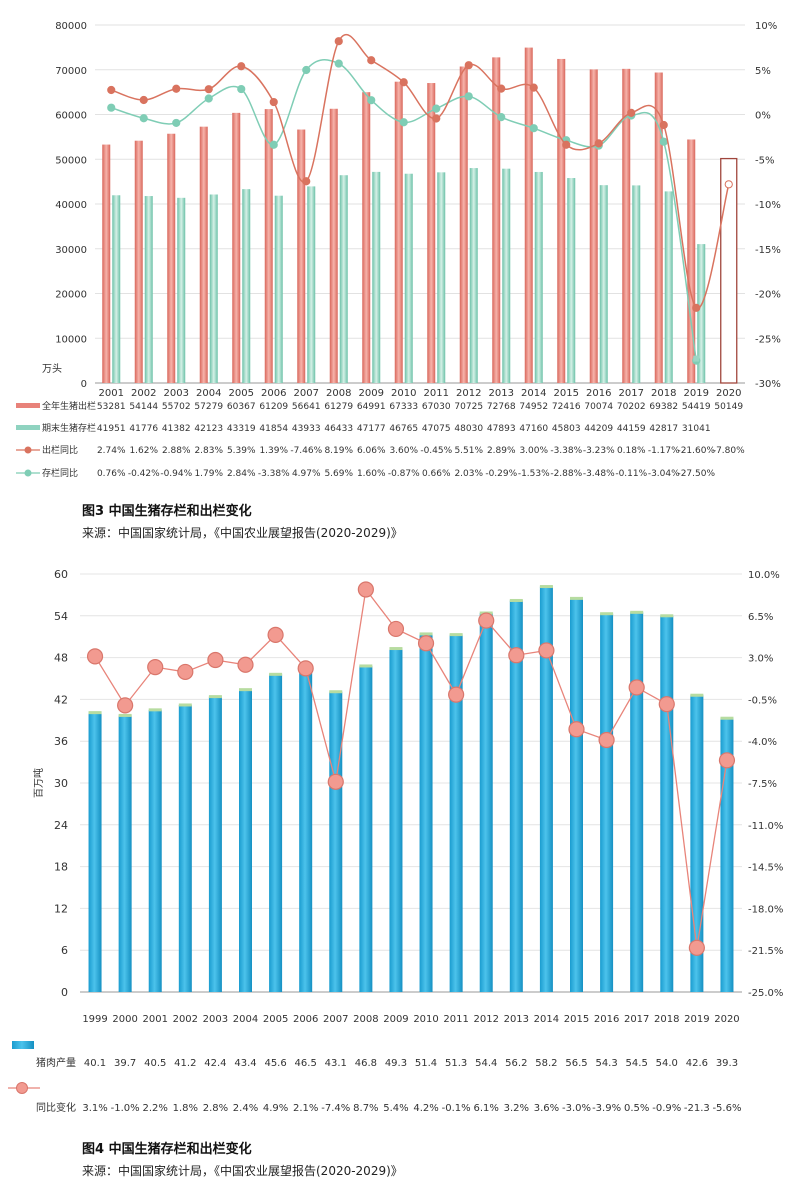 The height and width of the screenshot is (1196, 800). Describe the element at coordinates (71, 205) in the screenshot. I see `y-tick-left: 40000` at that location.